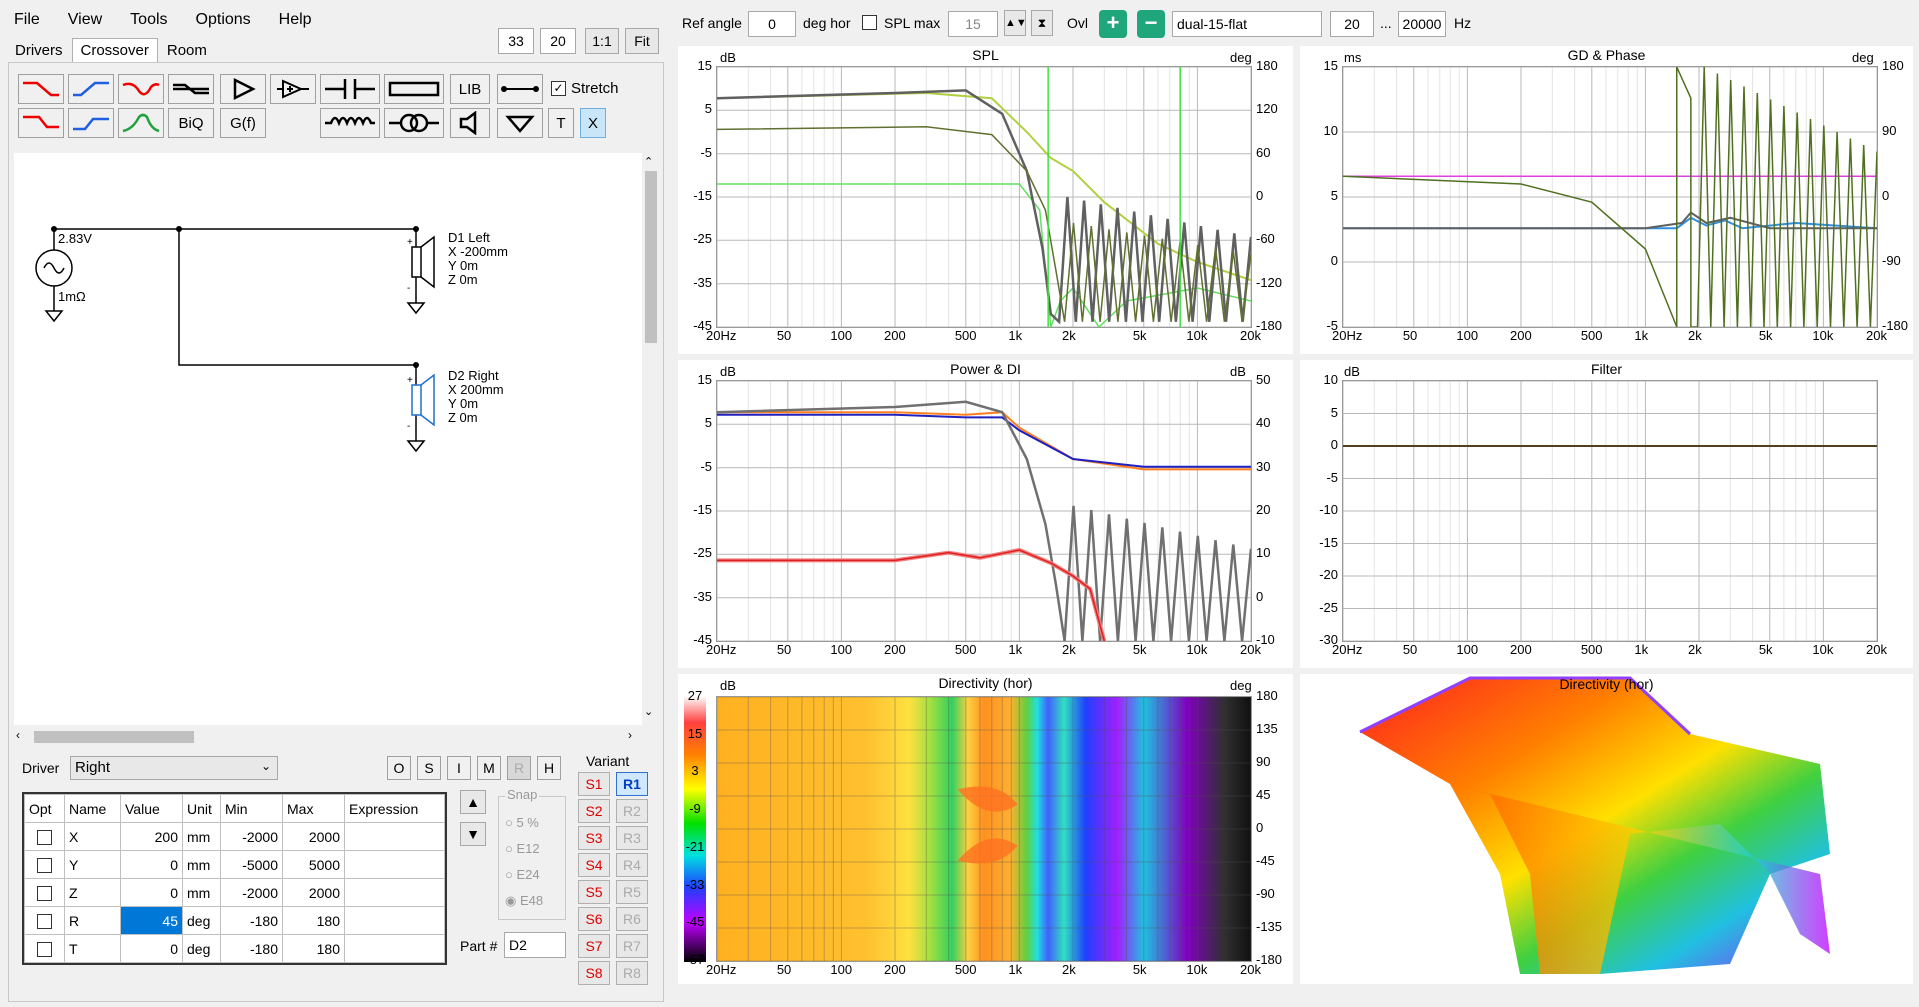 Image resolution: width=1919 pixels, height=1007 pixels. Describe the element at coordinates (522, 874) in the screenshot. I see `snap-option-e24: ○ E24` at that location.